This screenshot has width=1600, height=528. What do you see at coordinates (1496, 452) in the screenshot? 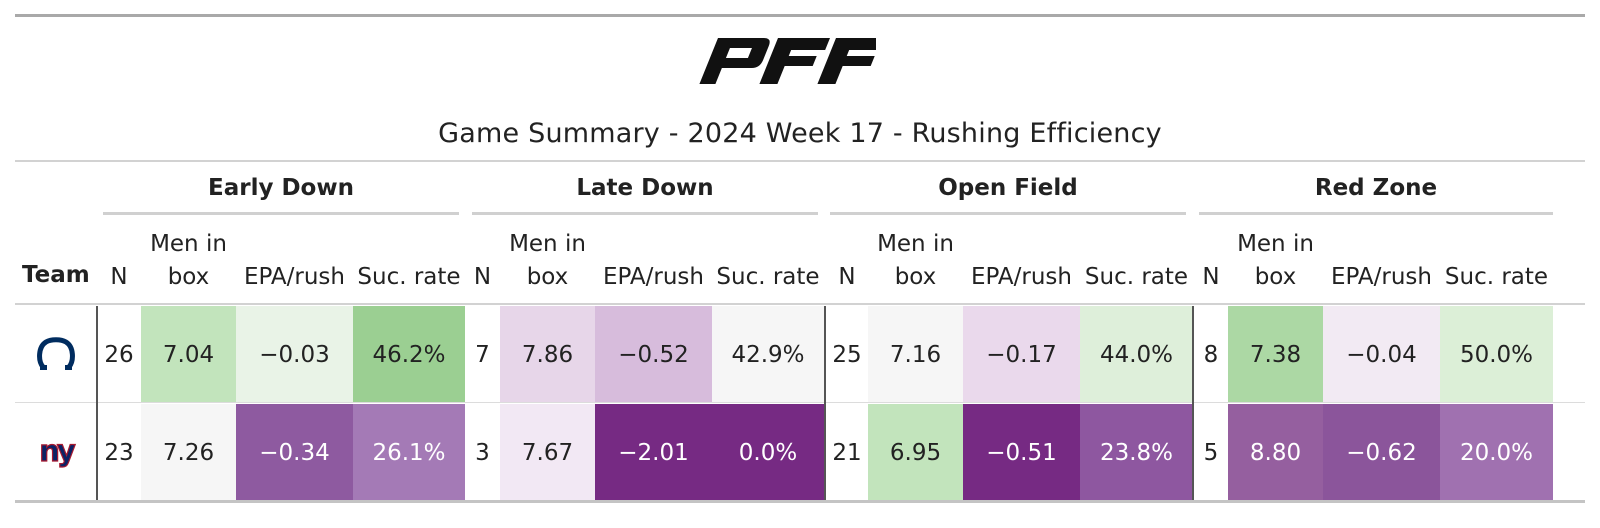
I see `table-cell: 20.0%` at bounding box center [1496, 452].